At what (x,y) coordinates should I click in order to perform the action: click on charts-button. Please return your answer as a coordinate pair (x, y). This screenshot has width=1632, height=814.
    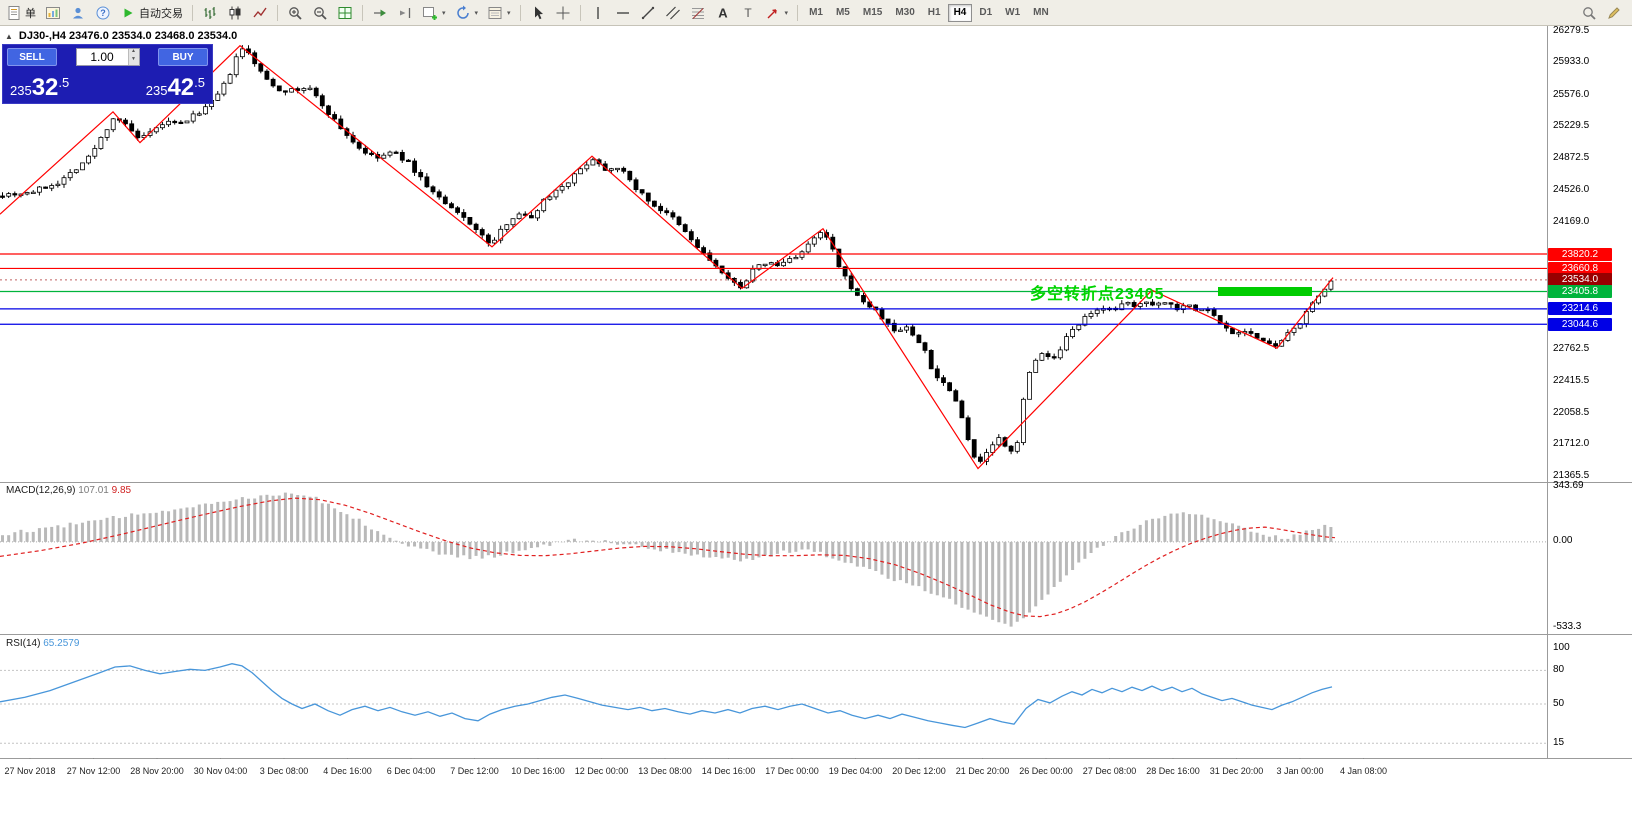
    Looking at the image, I should click on (53, 13).